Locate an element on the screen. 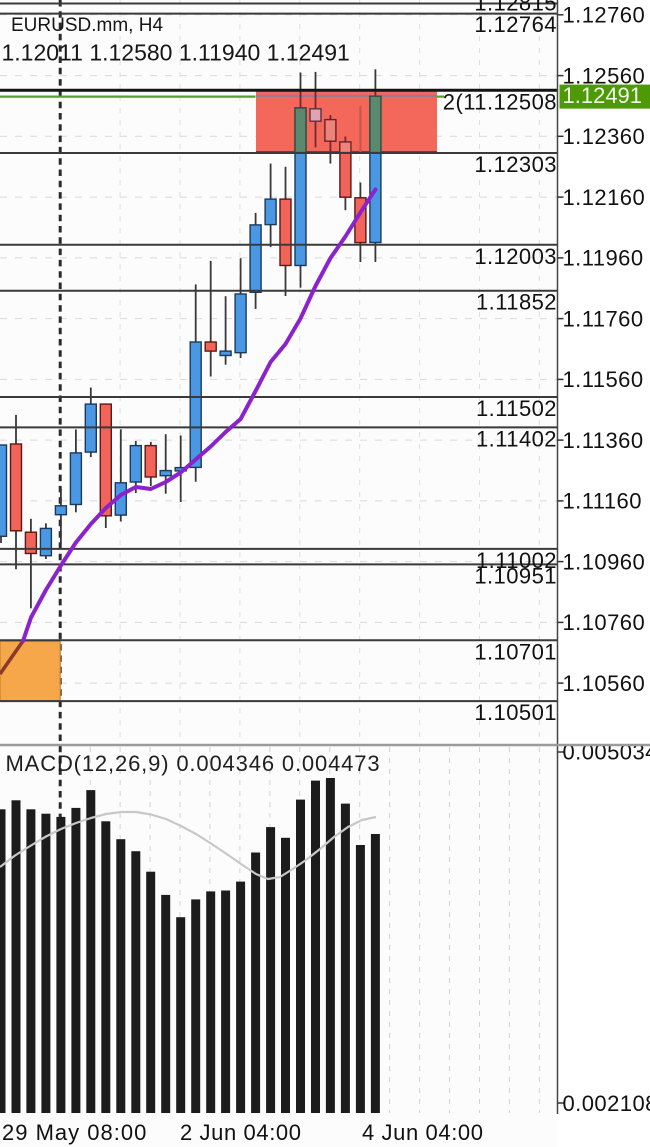 Image resolution: width=650 pixels, height=1147 pixels. svg-text: 1.12760 is located at coordinates (604, 15).